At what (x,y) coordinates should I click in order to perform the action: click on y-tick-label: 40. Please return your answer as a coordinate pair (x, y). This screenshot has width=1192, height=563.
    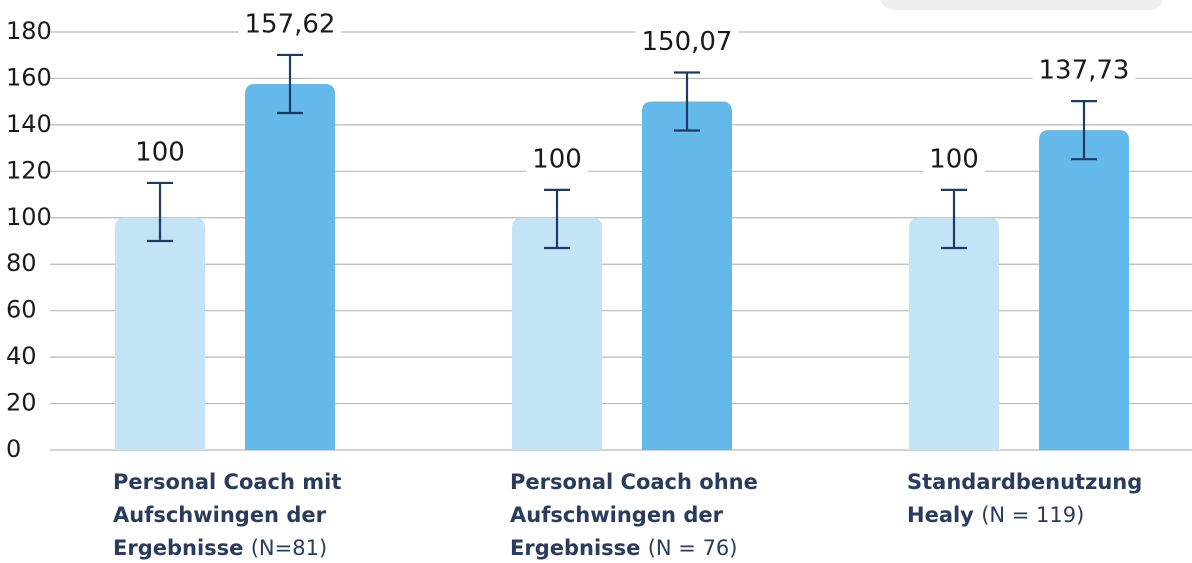
    Looking at the image, I should click on (21, 356).